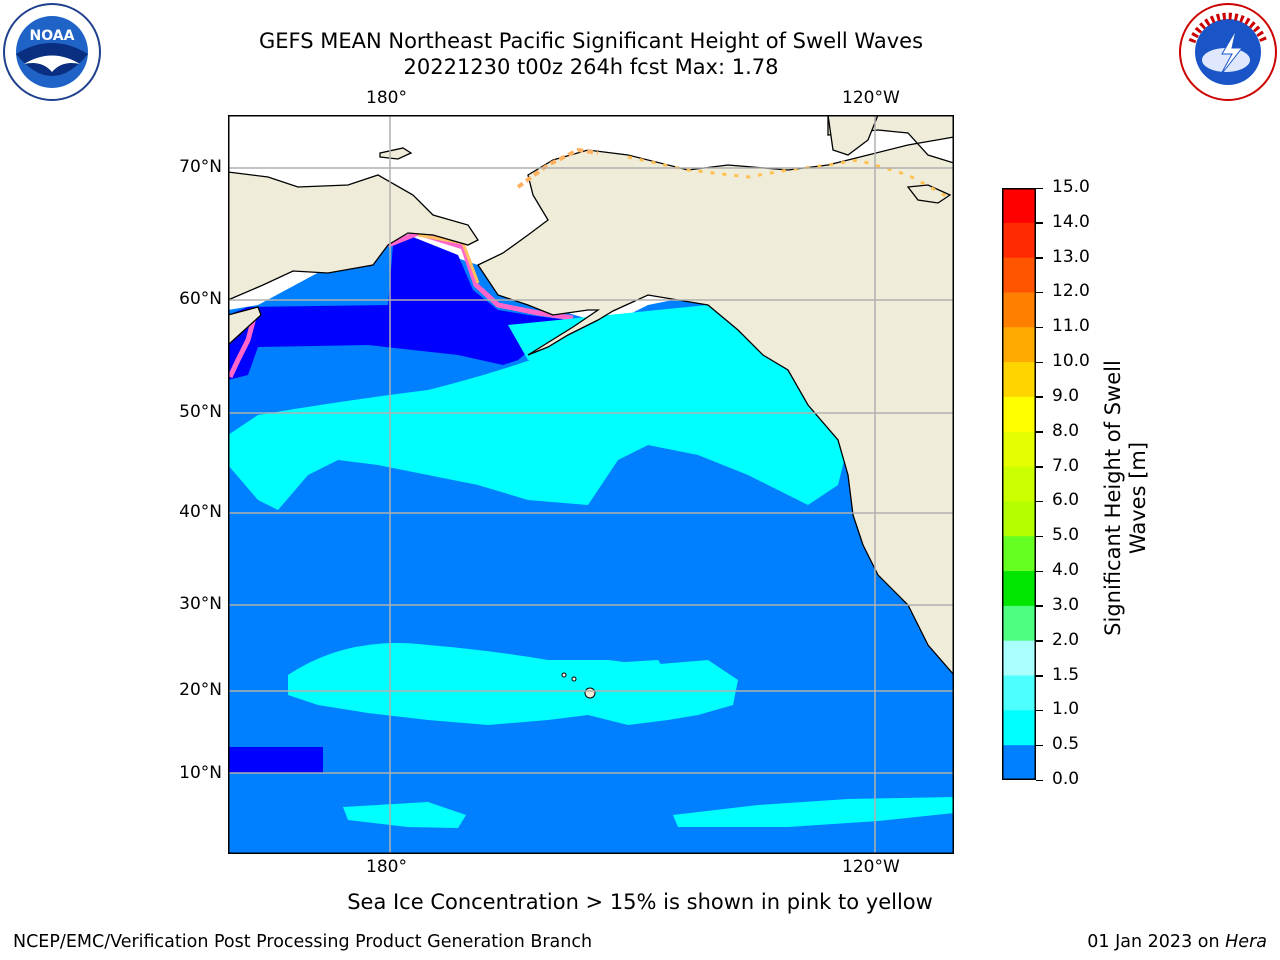 This screenshot has height=960, width=1280. Describe the element at coordinates (557, 168) in the screenshot. I see `ice-arctic-coast` at that location.